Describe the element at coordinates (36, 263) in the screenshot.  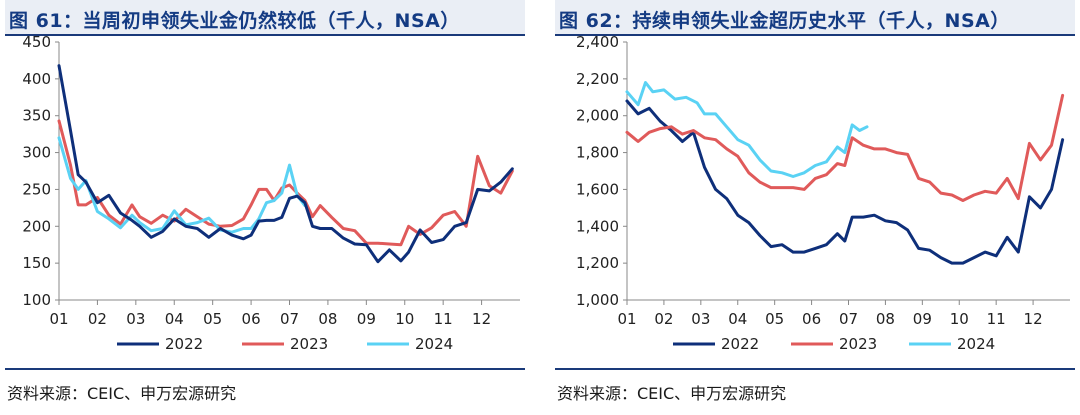
I see `y-tick-label: 150` at that location.